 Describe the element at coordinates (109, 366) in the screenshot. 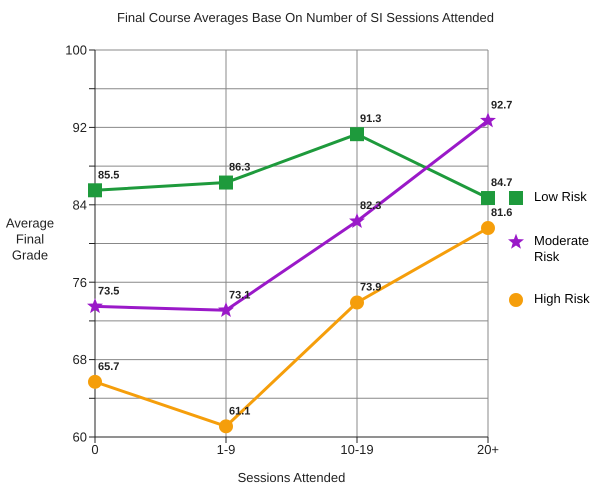

I see `data-label: 65.7` at that location.